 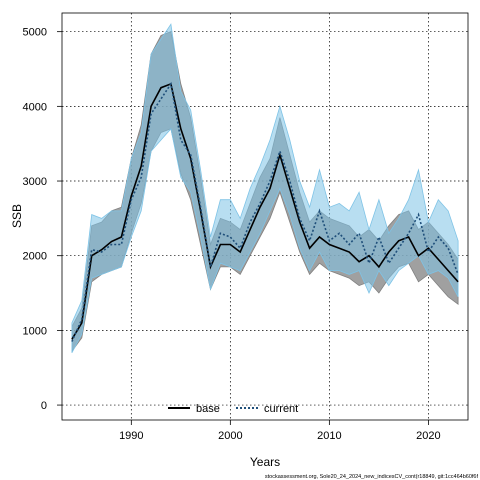 I want to click on y-tick-label-2000: 2000, so click(x=35, y=257).